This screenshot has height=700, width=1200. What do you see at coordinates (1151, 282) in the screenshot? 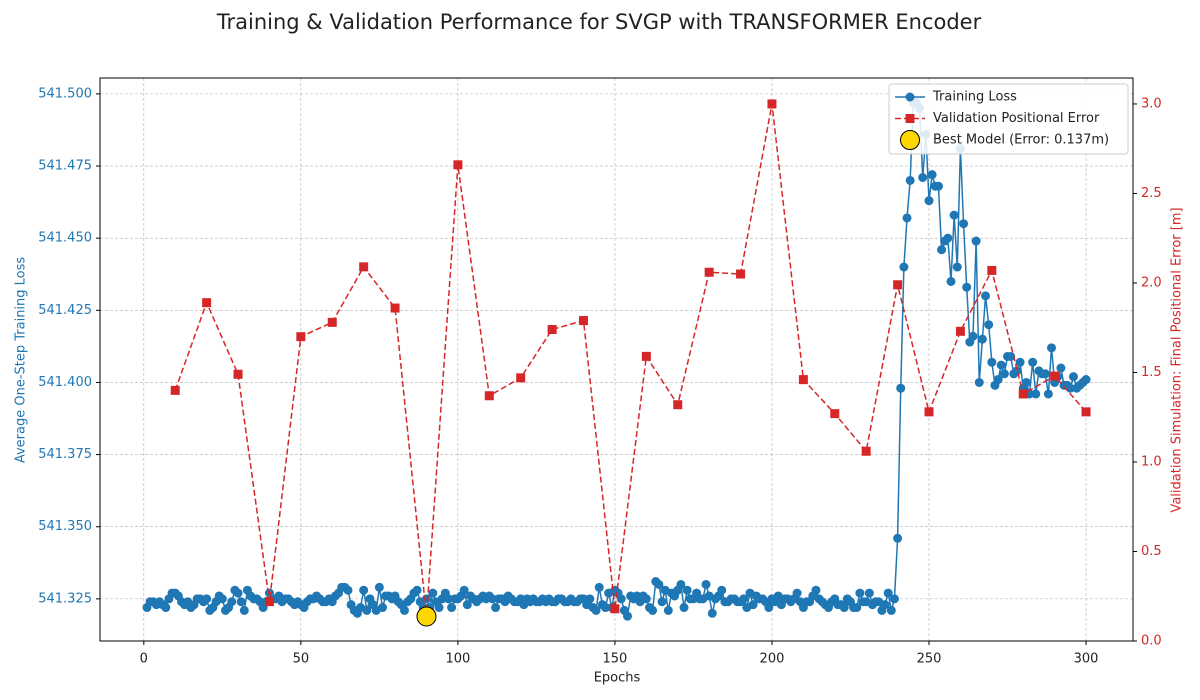
I see `y2-tick-label: 2.0` at bounding box center [1151, 282].